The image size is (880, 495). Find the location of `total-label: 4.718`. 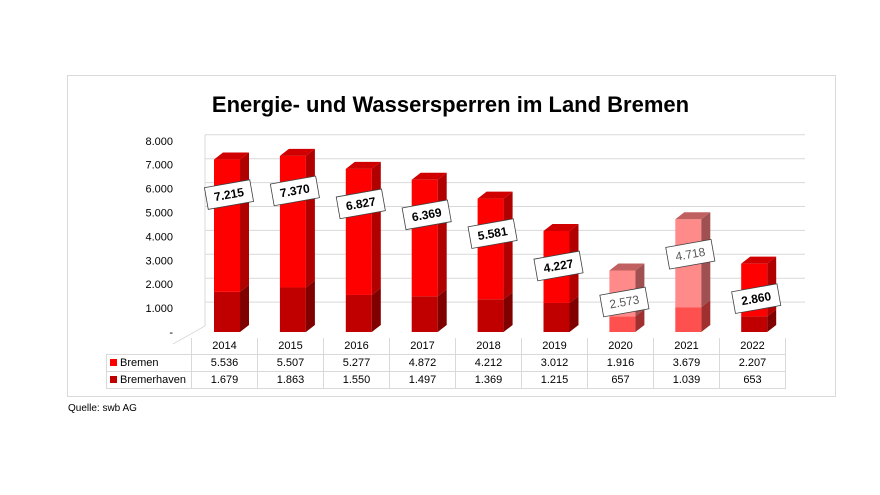

total-label: 4.718 is located at coordinates (690, 254).